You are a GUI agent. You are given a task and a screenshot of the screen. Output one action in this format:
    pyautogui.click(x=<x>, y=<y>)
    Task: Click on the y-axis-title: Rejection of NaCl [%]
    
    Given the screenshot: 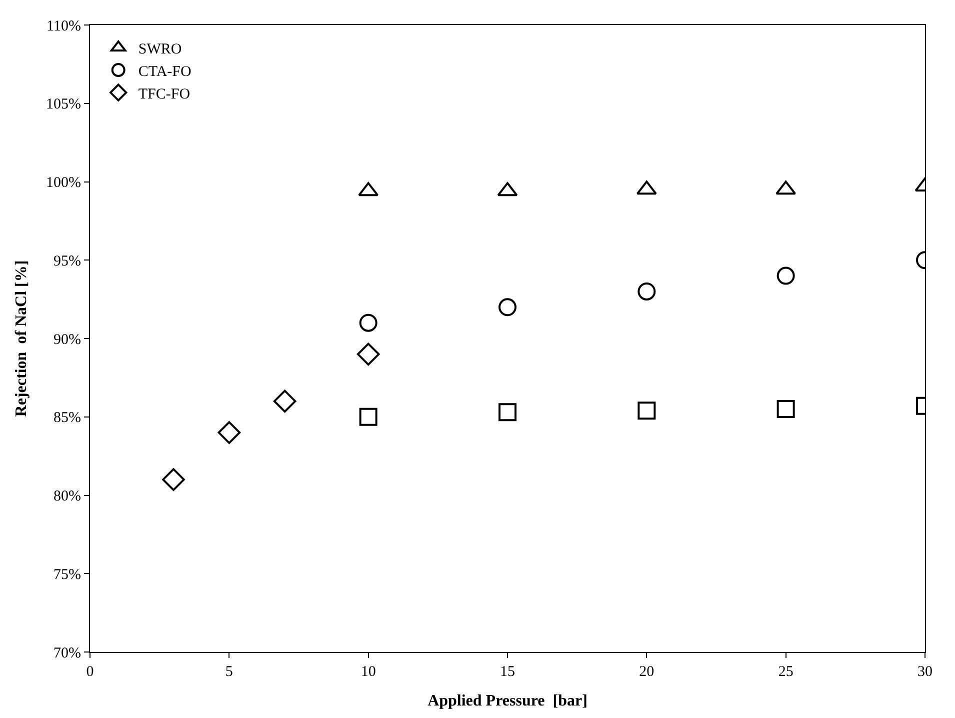 What is the action you would take?
    pyautogui.click(x=21, y=338)
    